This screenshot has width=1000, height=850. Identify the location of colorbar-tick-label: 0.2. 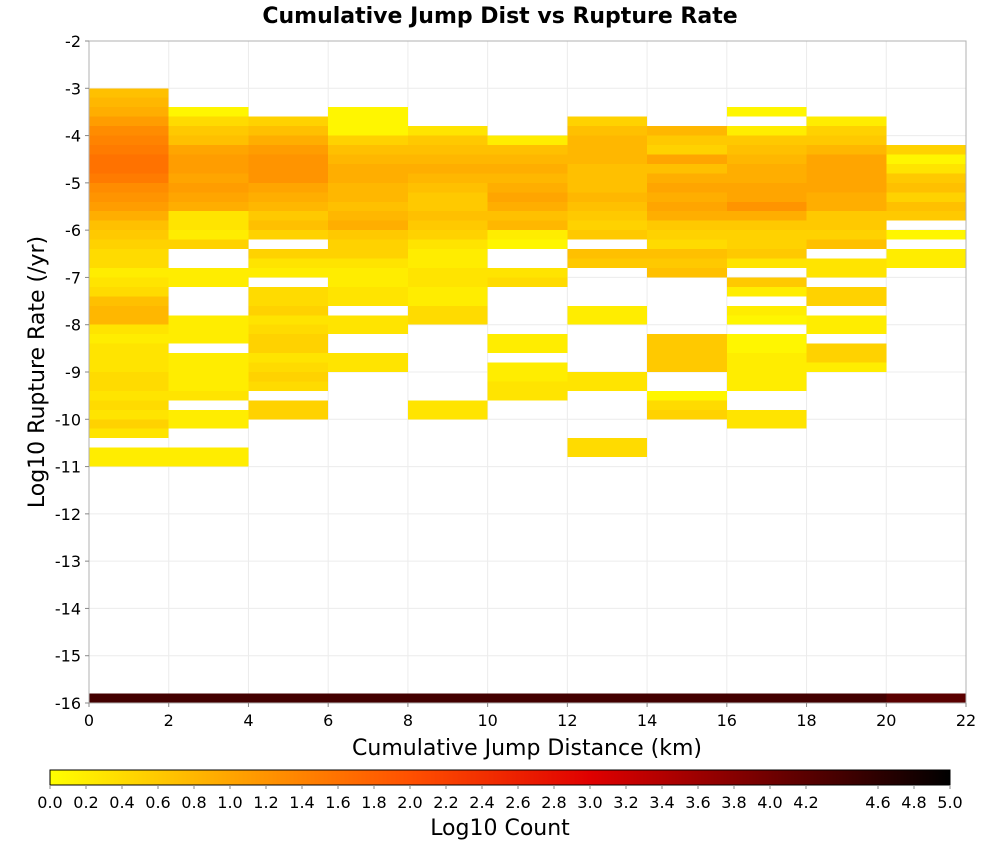
(85, 802).